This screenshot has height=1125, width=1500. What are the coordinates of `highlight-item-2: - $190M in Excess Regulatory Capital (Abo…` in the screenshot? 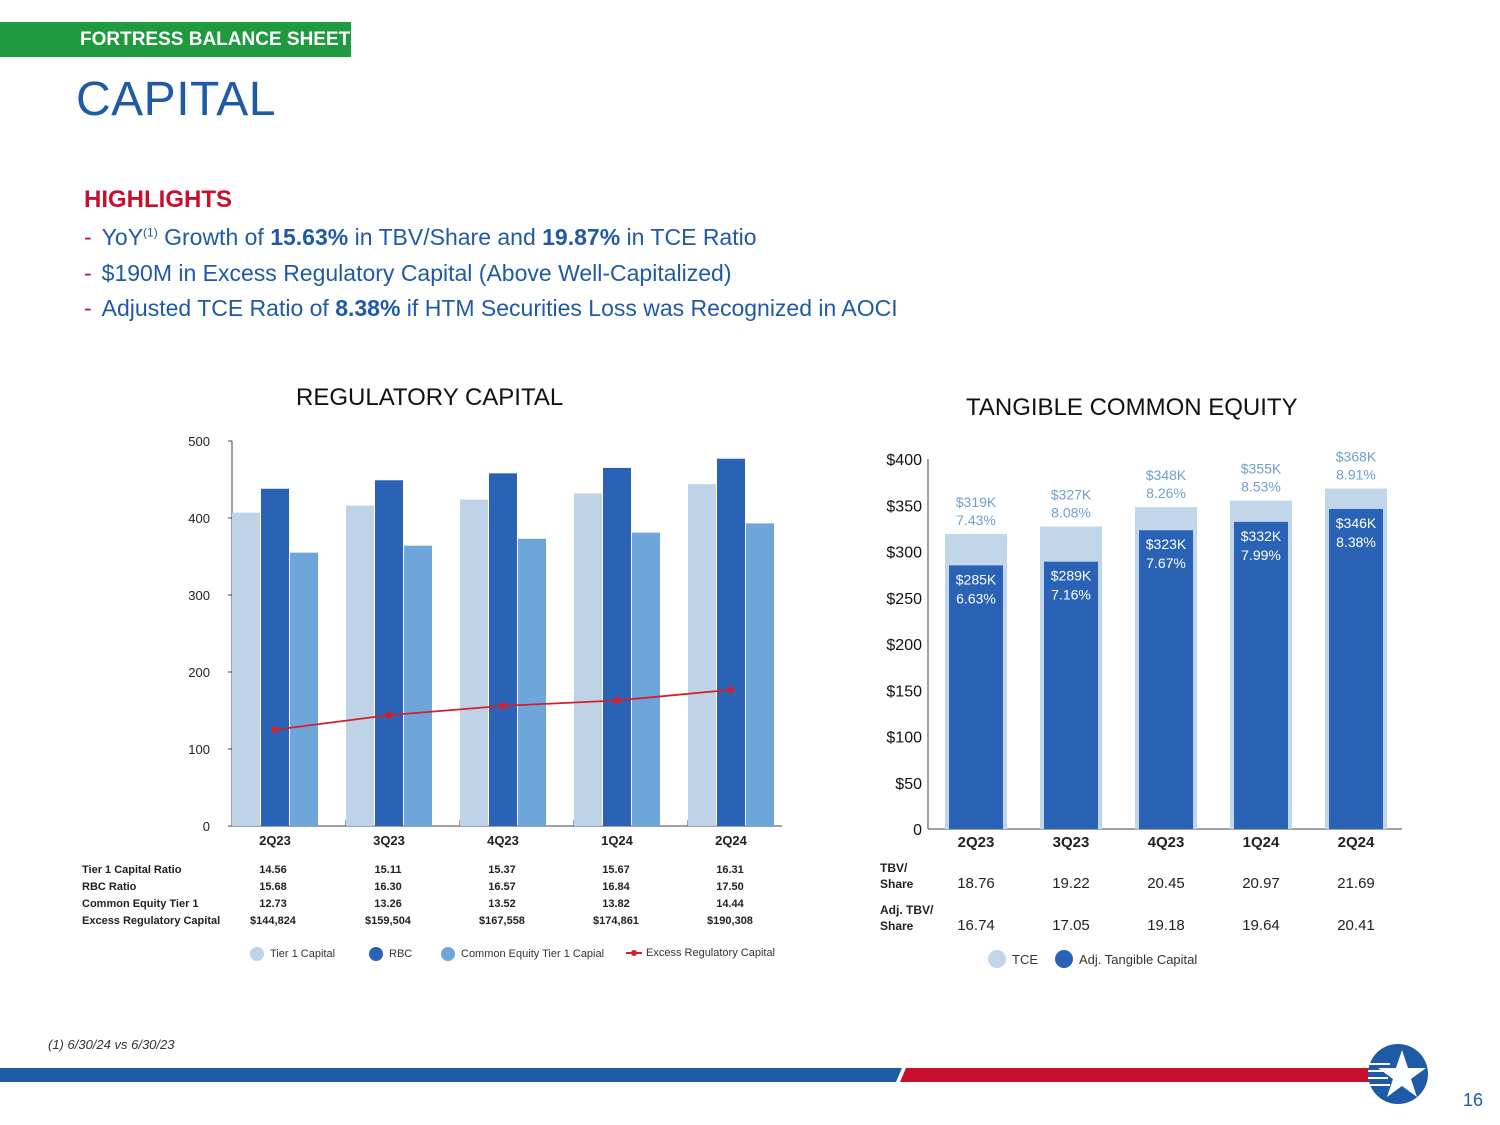 It's located at (408, 273).